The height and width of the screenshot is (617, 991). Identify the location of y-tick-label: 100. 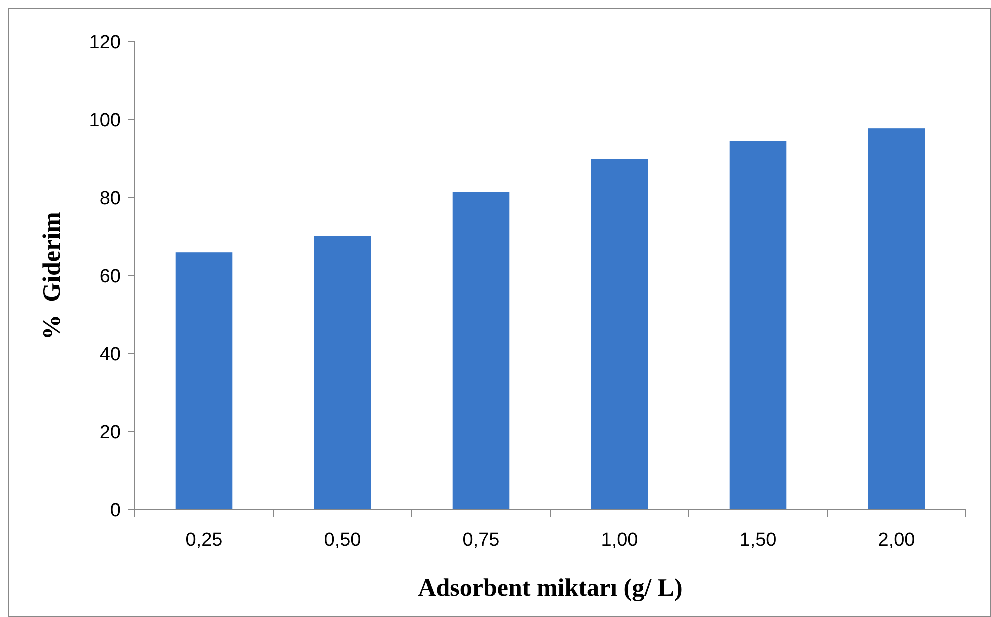
(105, 121).